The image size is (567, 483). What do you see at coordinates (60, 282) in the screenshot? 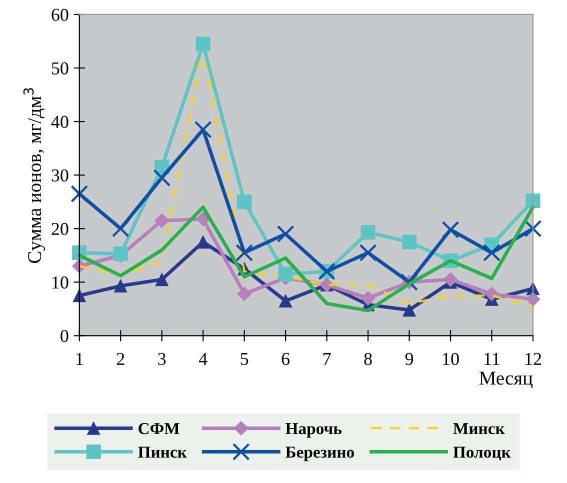
I see `y-tick-label: 10` at bounding box center [60, 282].